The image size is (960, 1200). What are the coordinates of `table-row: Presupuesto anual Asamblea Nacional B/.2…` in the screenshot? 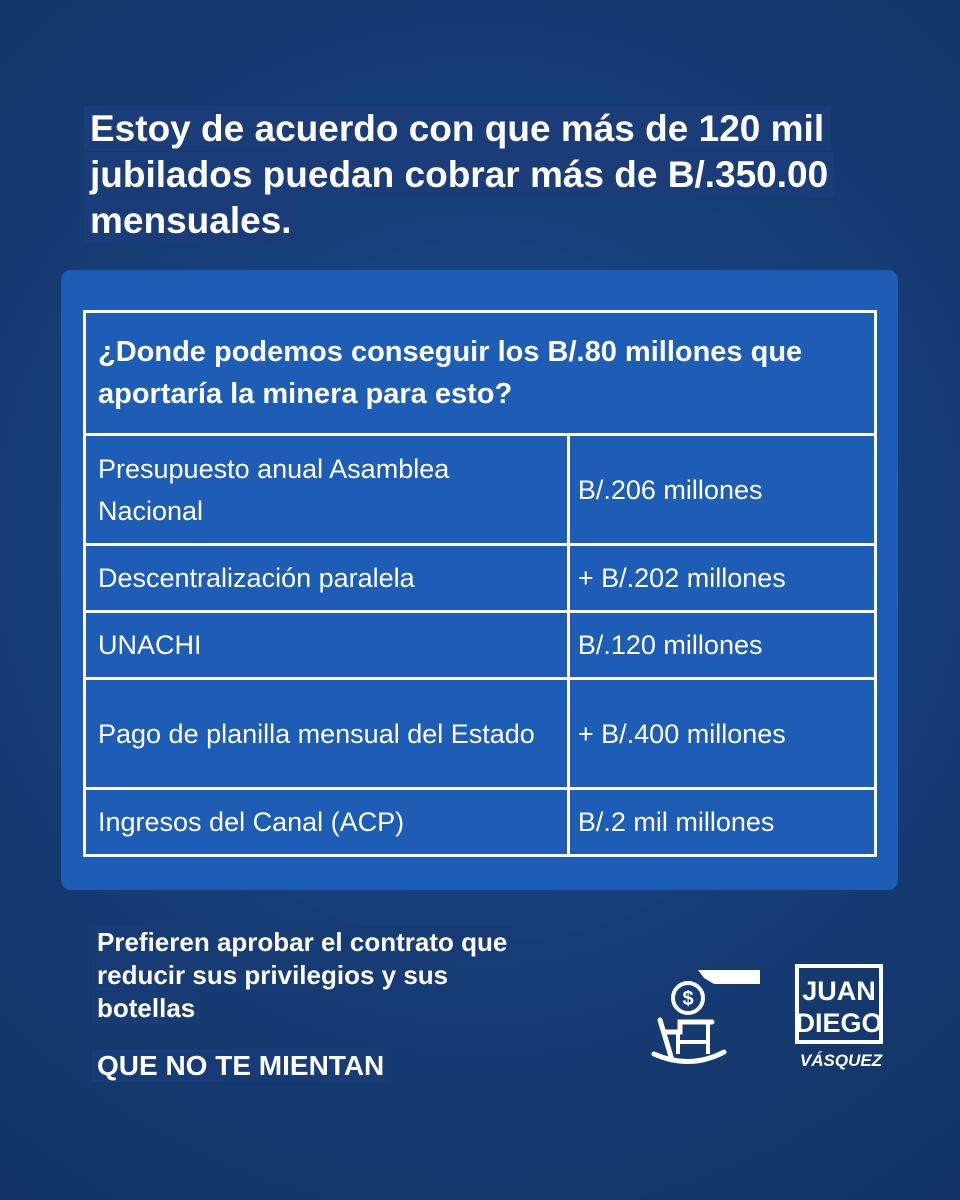 It's located at (480, 489).